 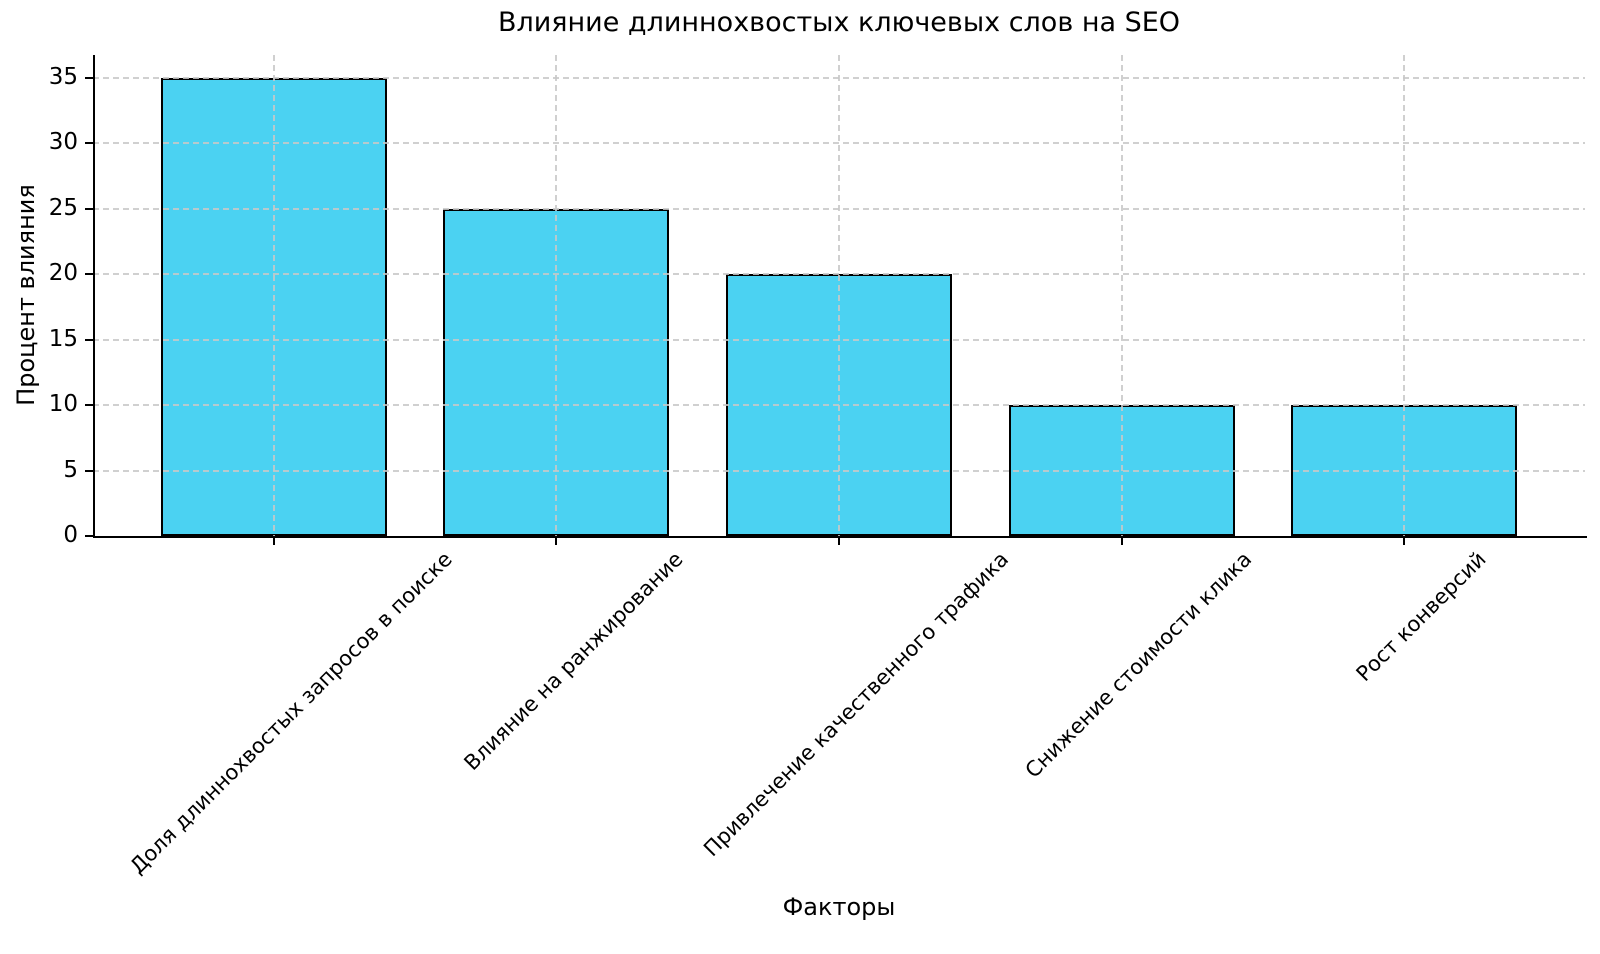 I want to click on y-tick-label: 0, so click(x=70, y=535).